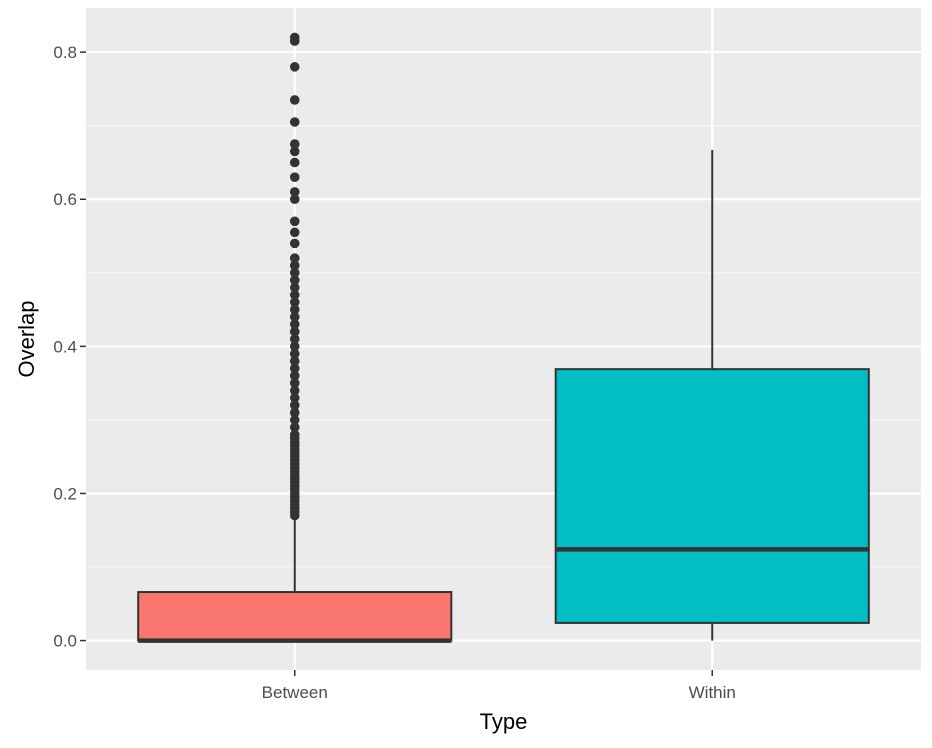 This screenshot has width=932, height=748. What do you see at coordinates (65, 641) in the screenshot?
I see `y-tick-label: 0.0` at bounding box center [65, 641].